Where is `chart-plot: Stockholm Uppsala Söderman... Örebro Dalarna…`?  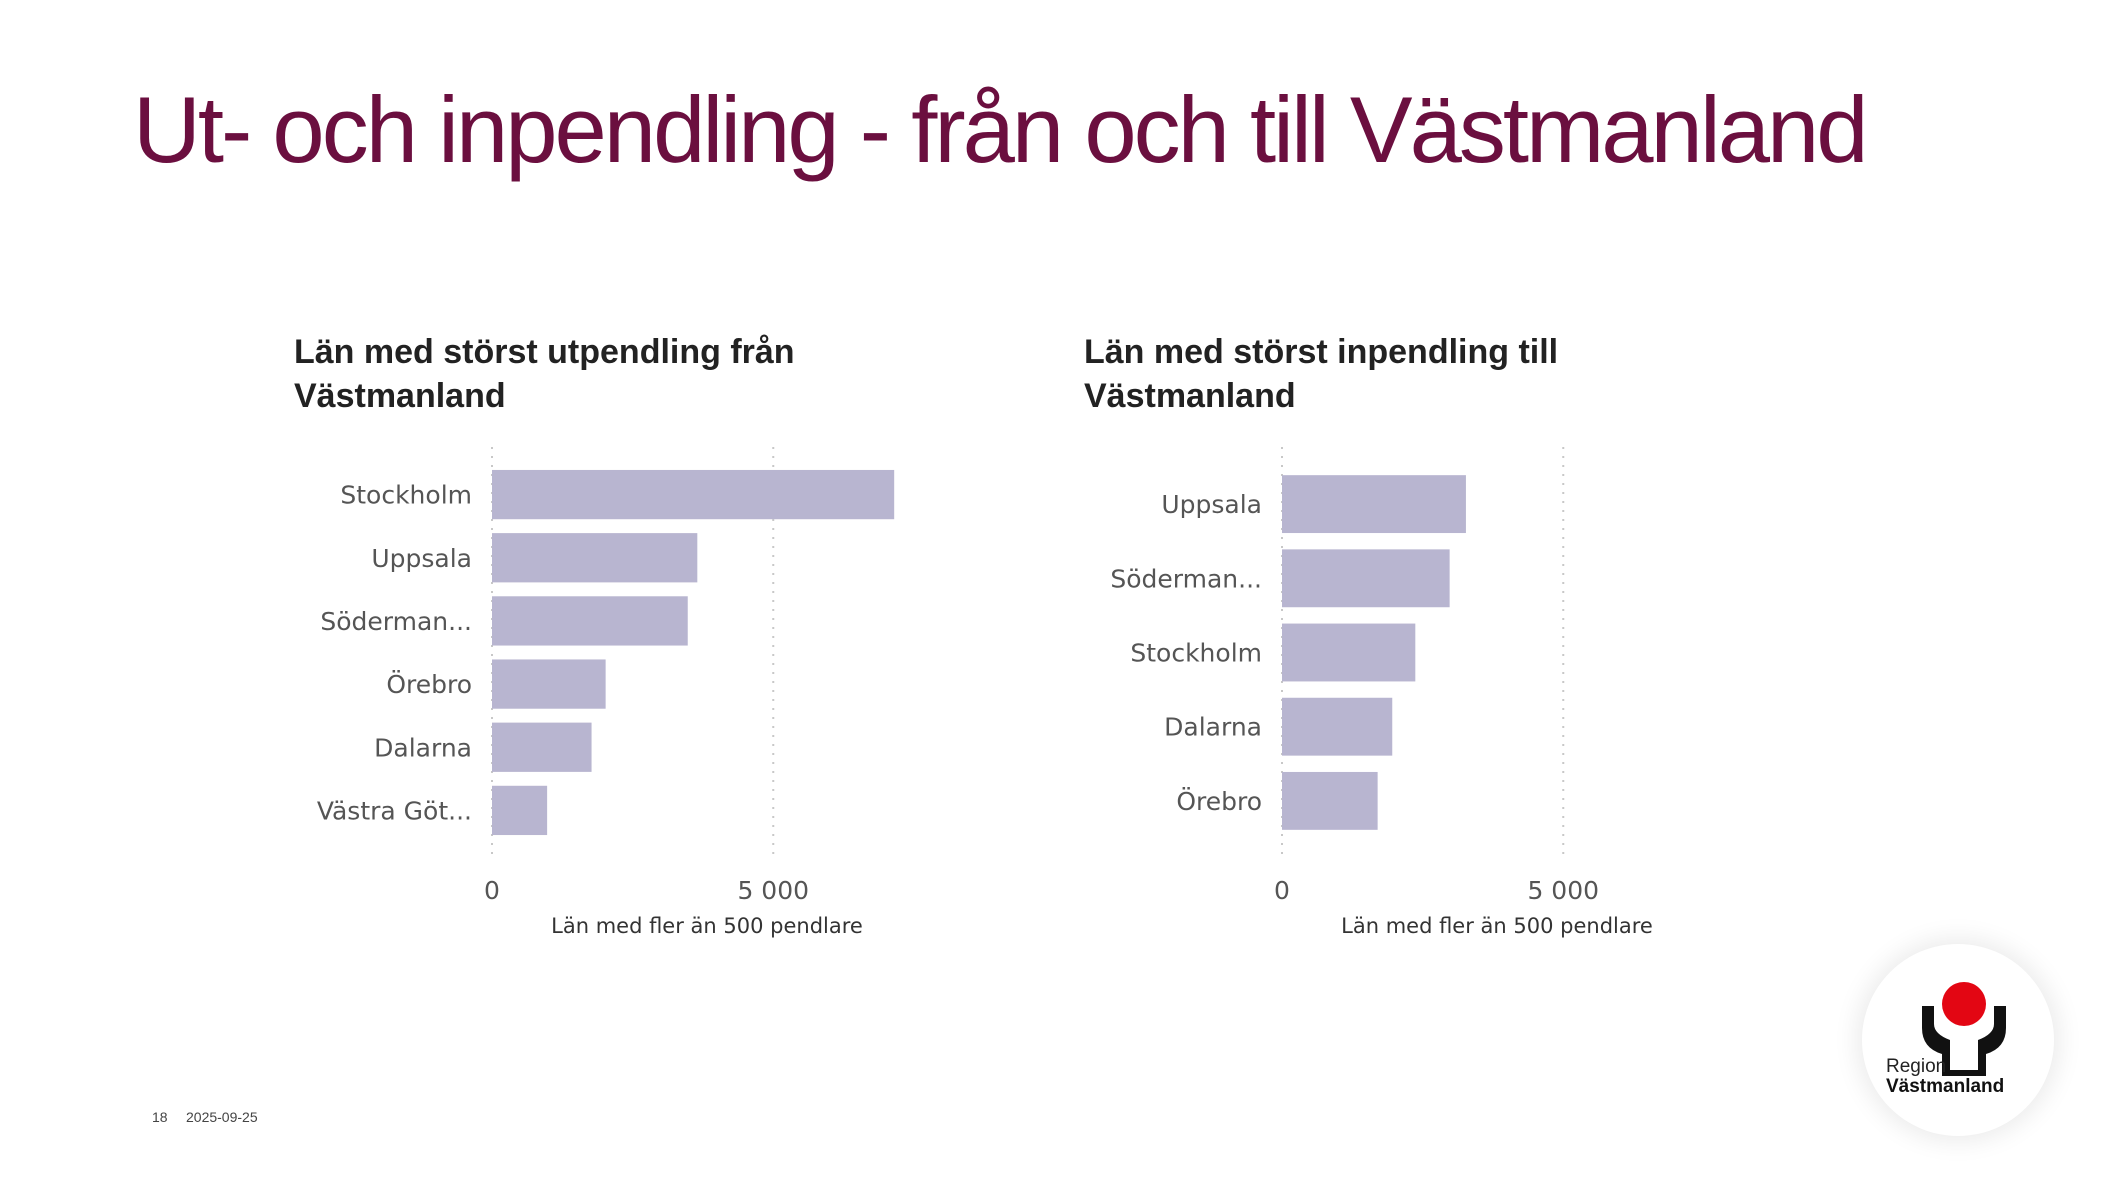
chart-plot: Stockholm Uppsala Söderman... Örebro Dalarna… is located at coordinates (606, 692).